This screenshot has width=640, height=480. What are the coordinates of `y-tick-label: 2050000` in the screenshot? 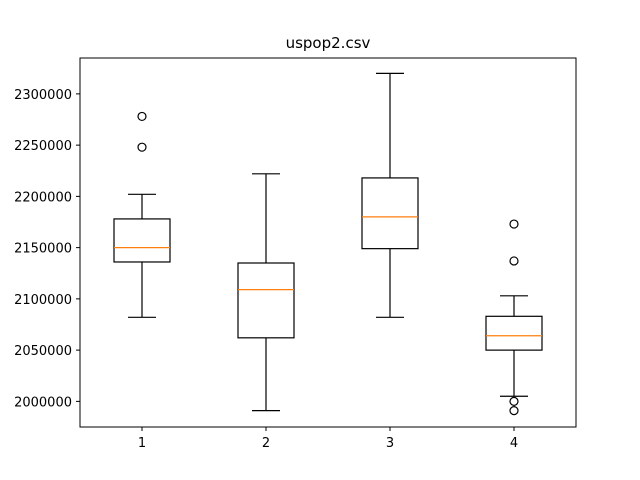 It's located at (43, 351).